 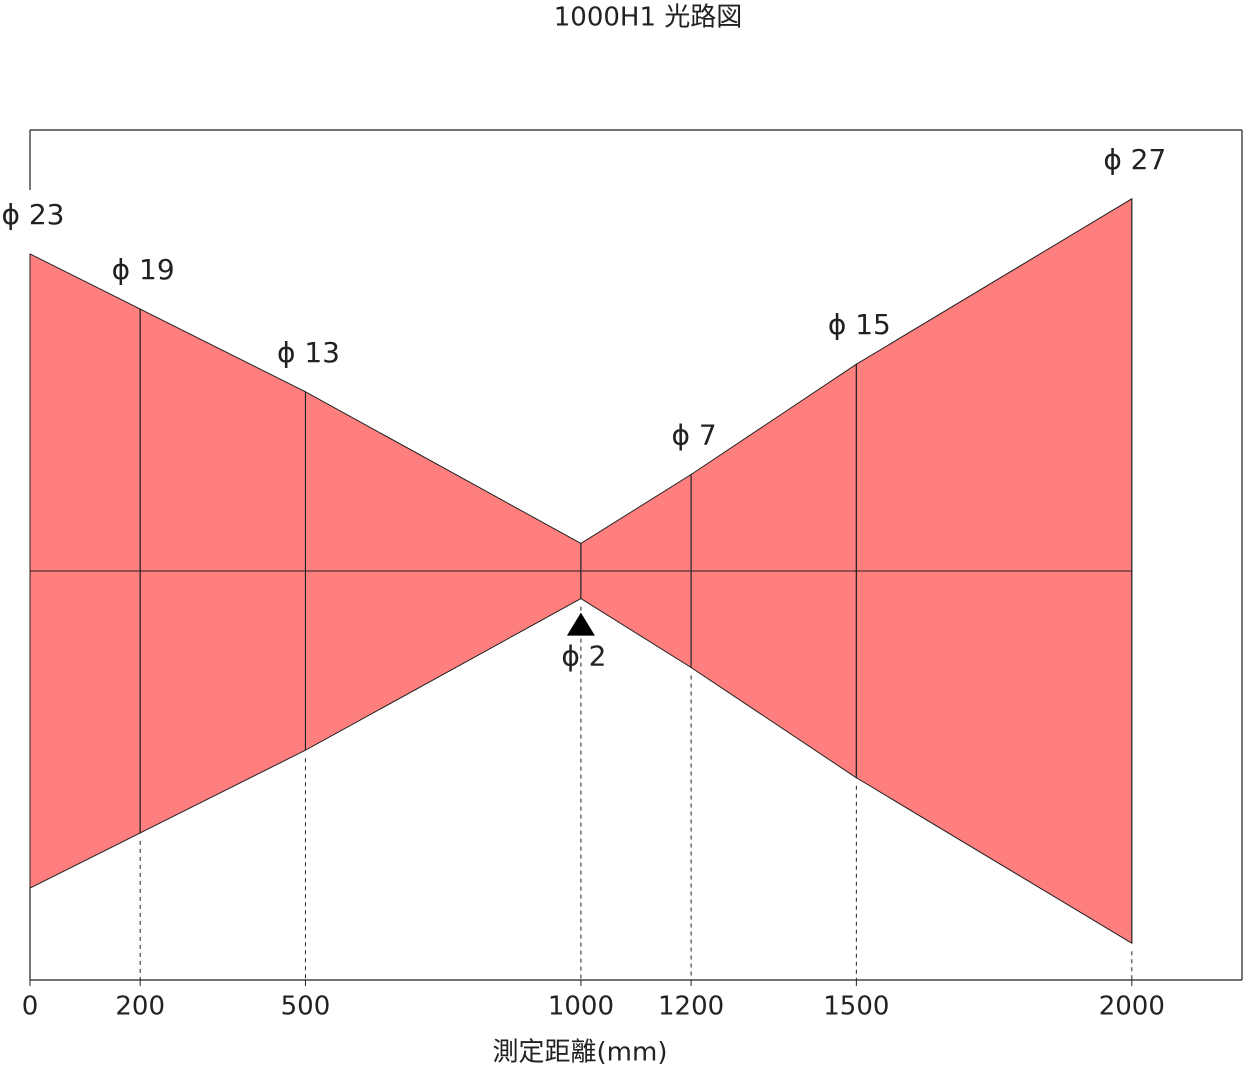 I want to click on value-label: ϕ 27, so click(x=1134, y=159).